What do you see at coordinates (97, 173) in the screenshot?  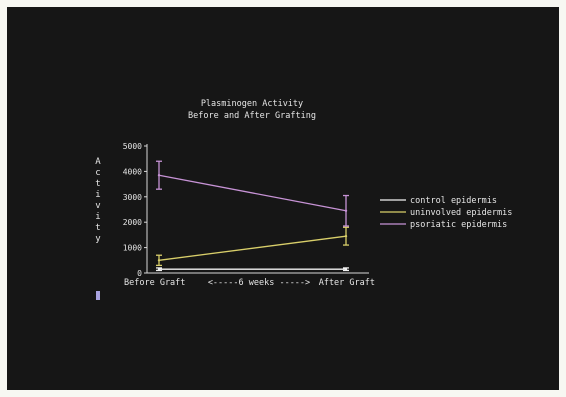 I see `y-axis-label-char: c` at bounding box center [97, 173].